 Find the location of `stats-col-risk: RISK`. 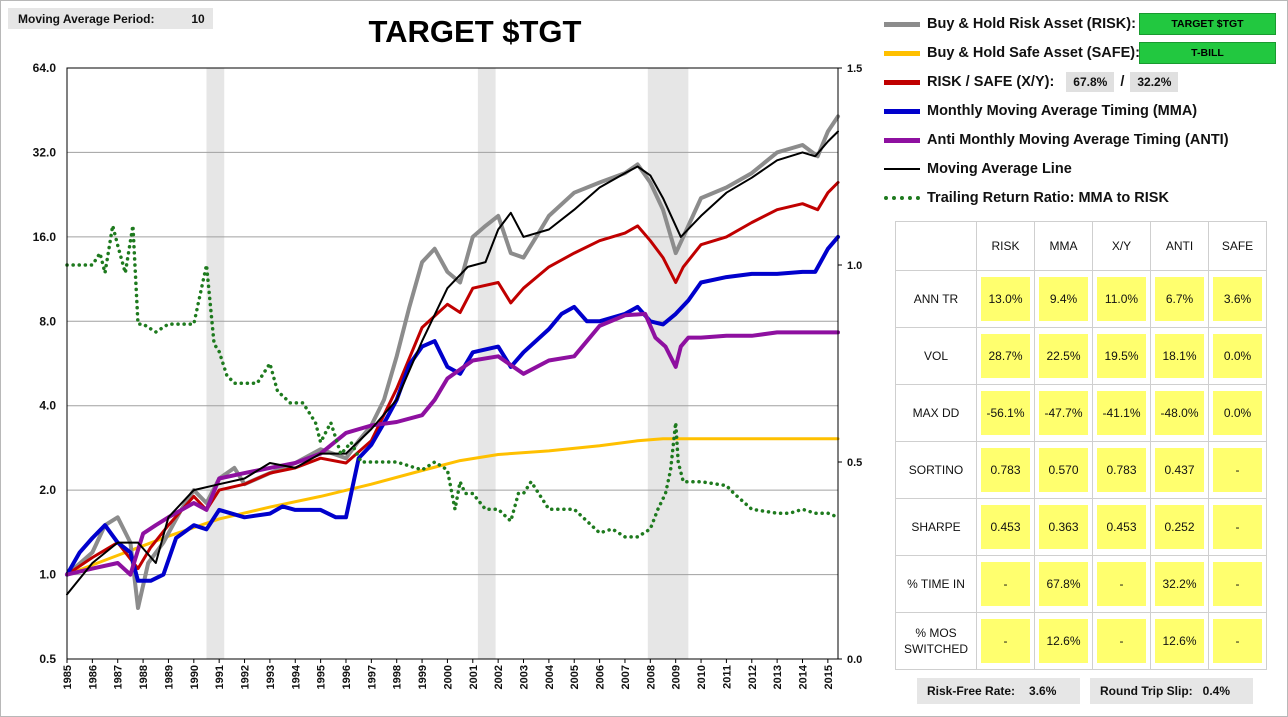

stats-col-risk: RISK is located at coordinates (1005, 246).